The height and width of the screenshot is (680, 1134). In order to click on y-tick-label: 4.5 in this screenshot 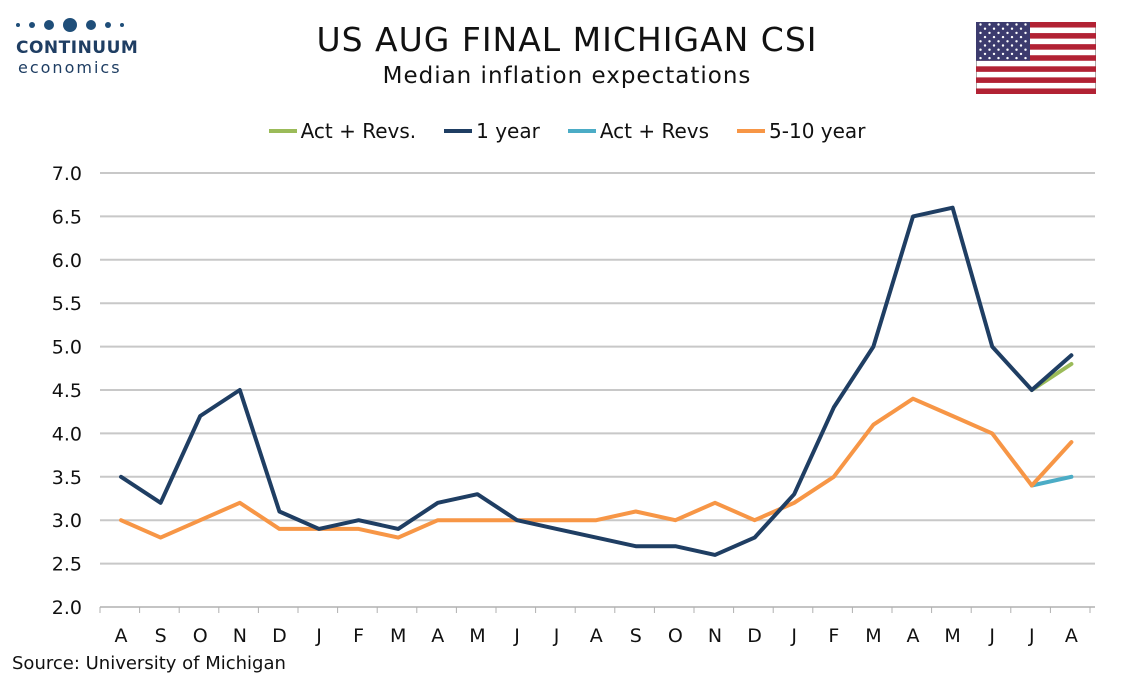, I will do `click(67, 391)`.